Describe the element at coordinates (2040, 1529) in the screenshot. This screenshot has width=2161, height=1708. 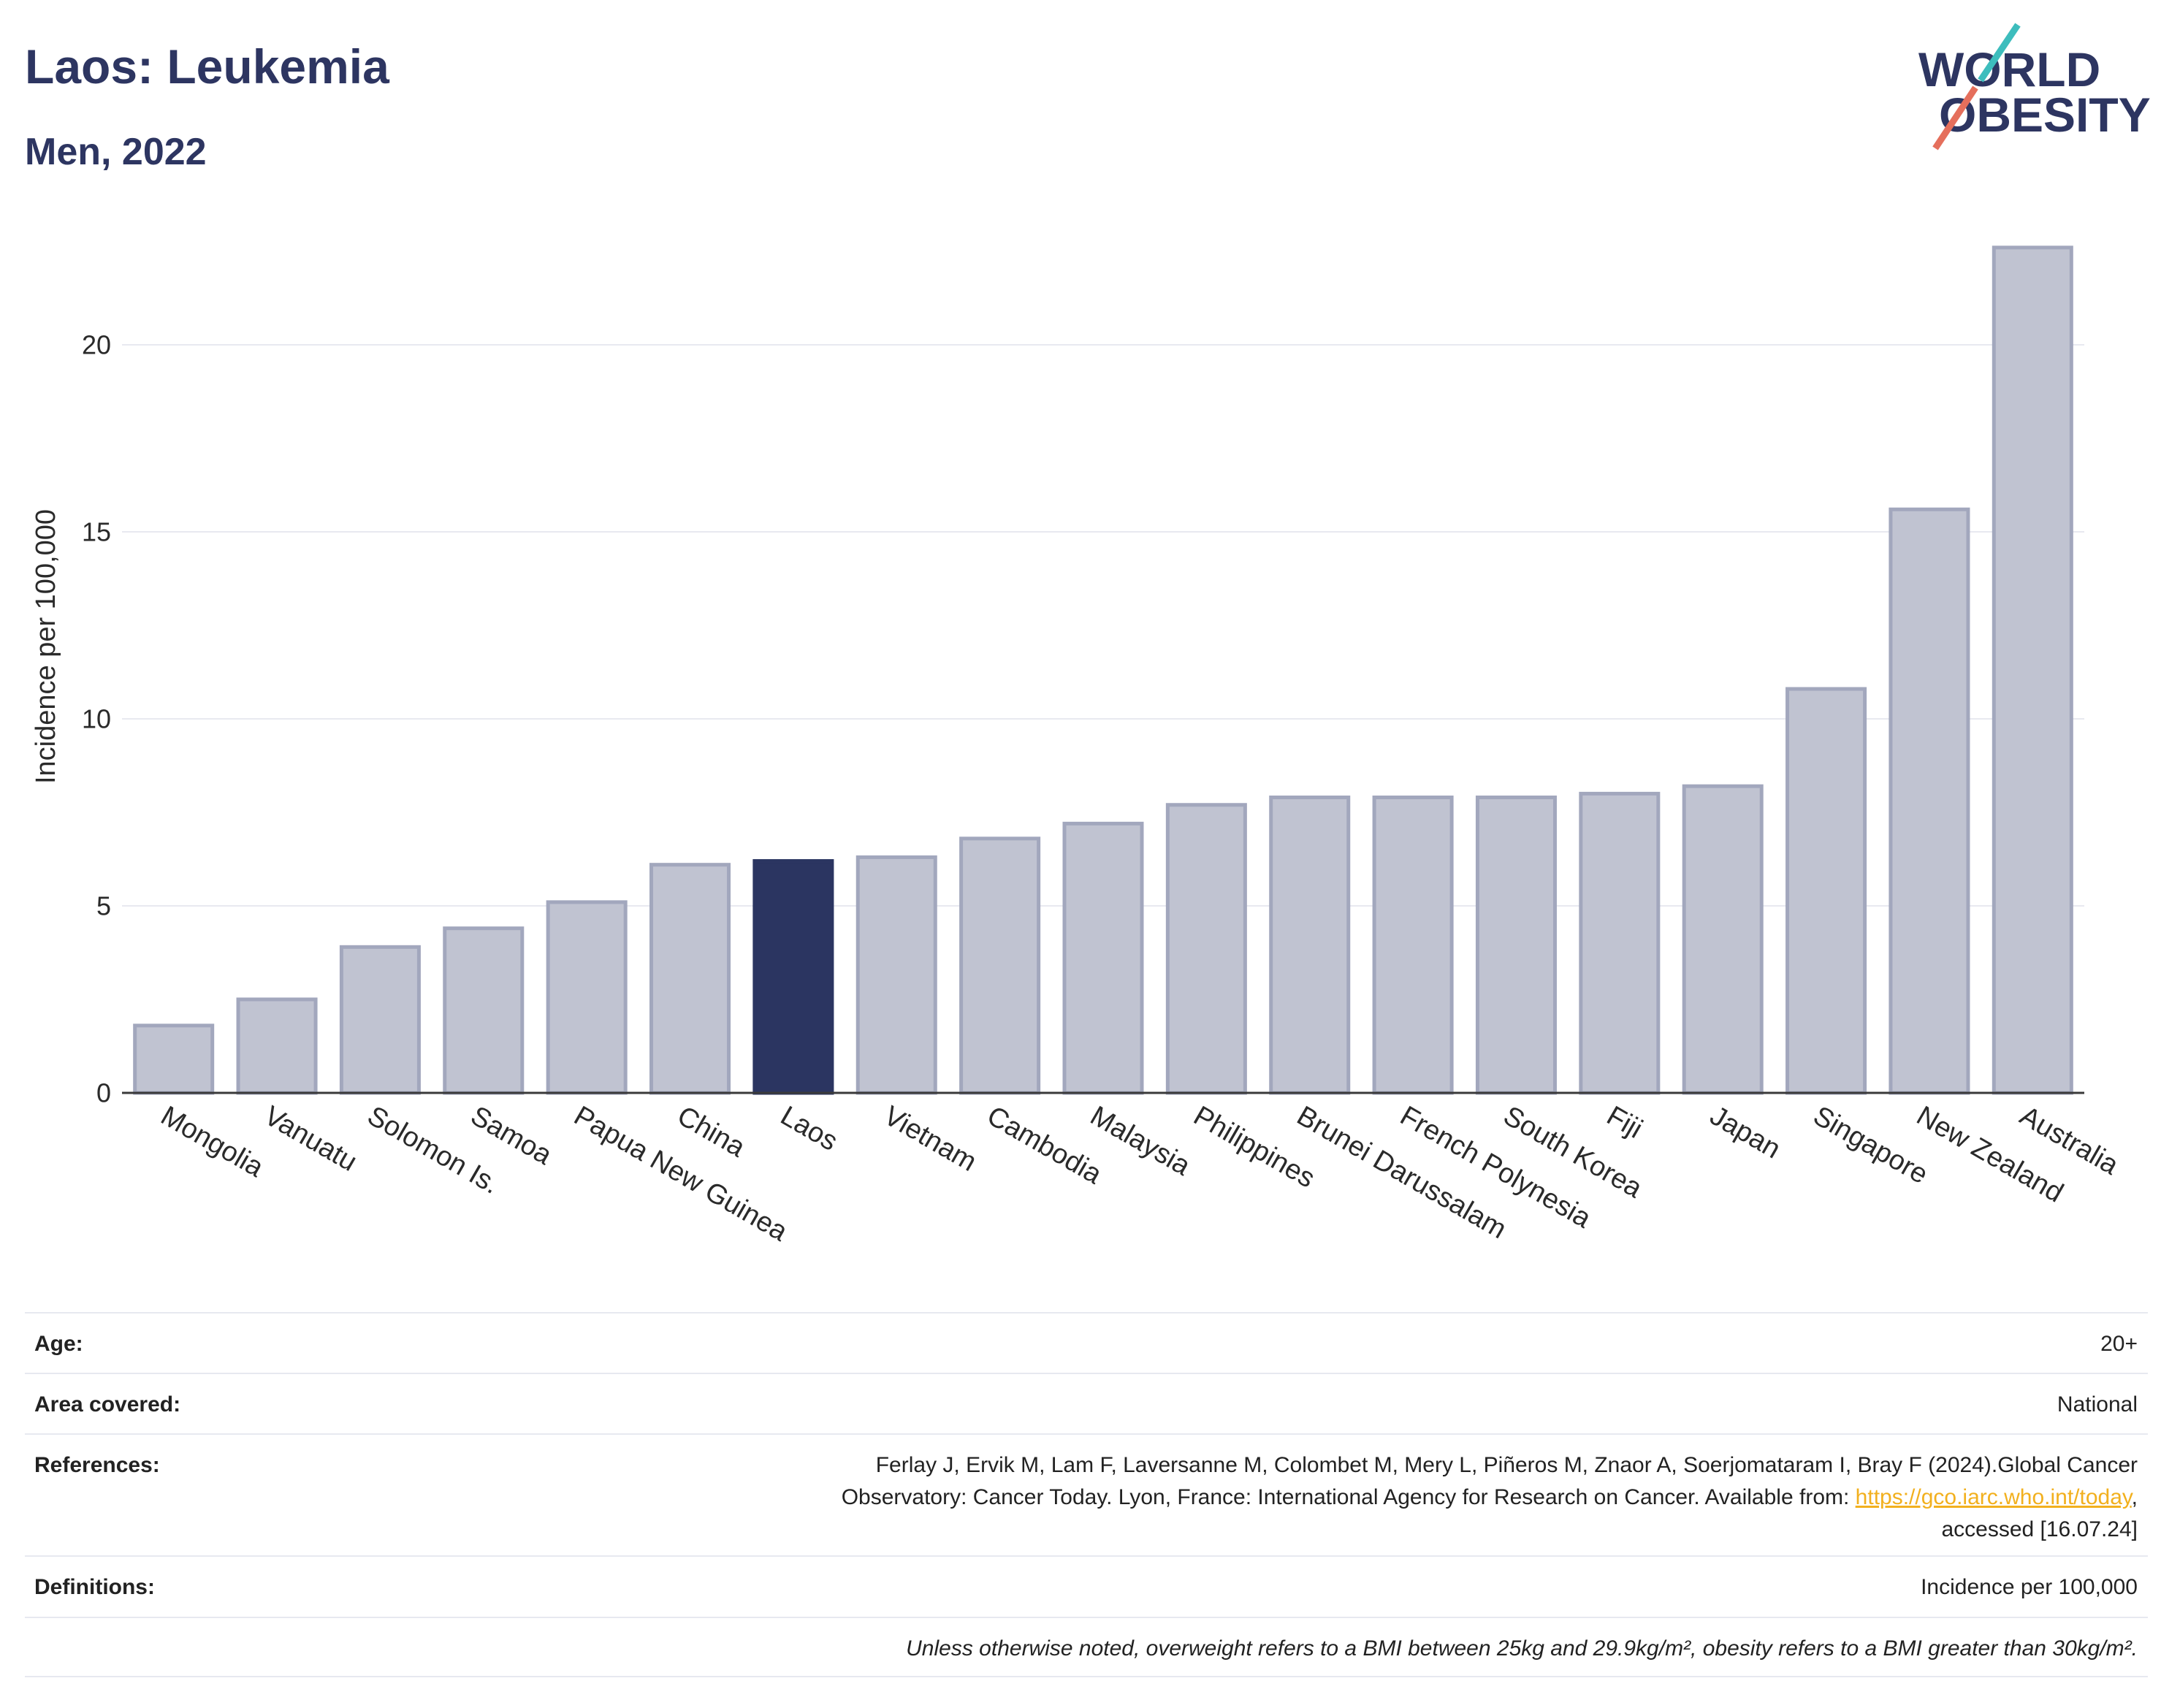
I see `references-line-3: accessed [16.07.24]` at that location.